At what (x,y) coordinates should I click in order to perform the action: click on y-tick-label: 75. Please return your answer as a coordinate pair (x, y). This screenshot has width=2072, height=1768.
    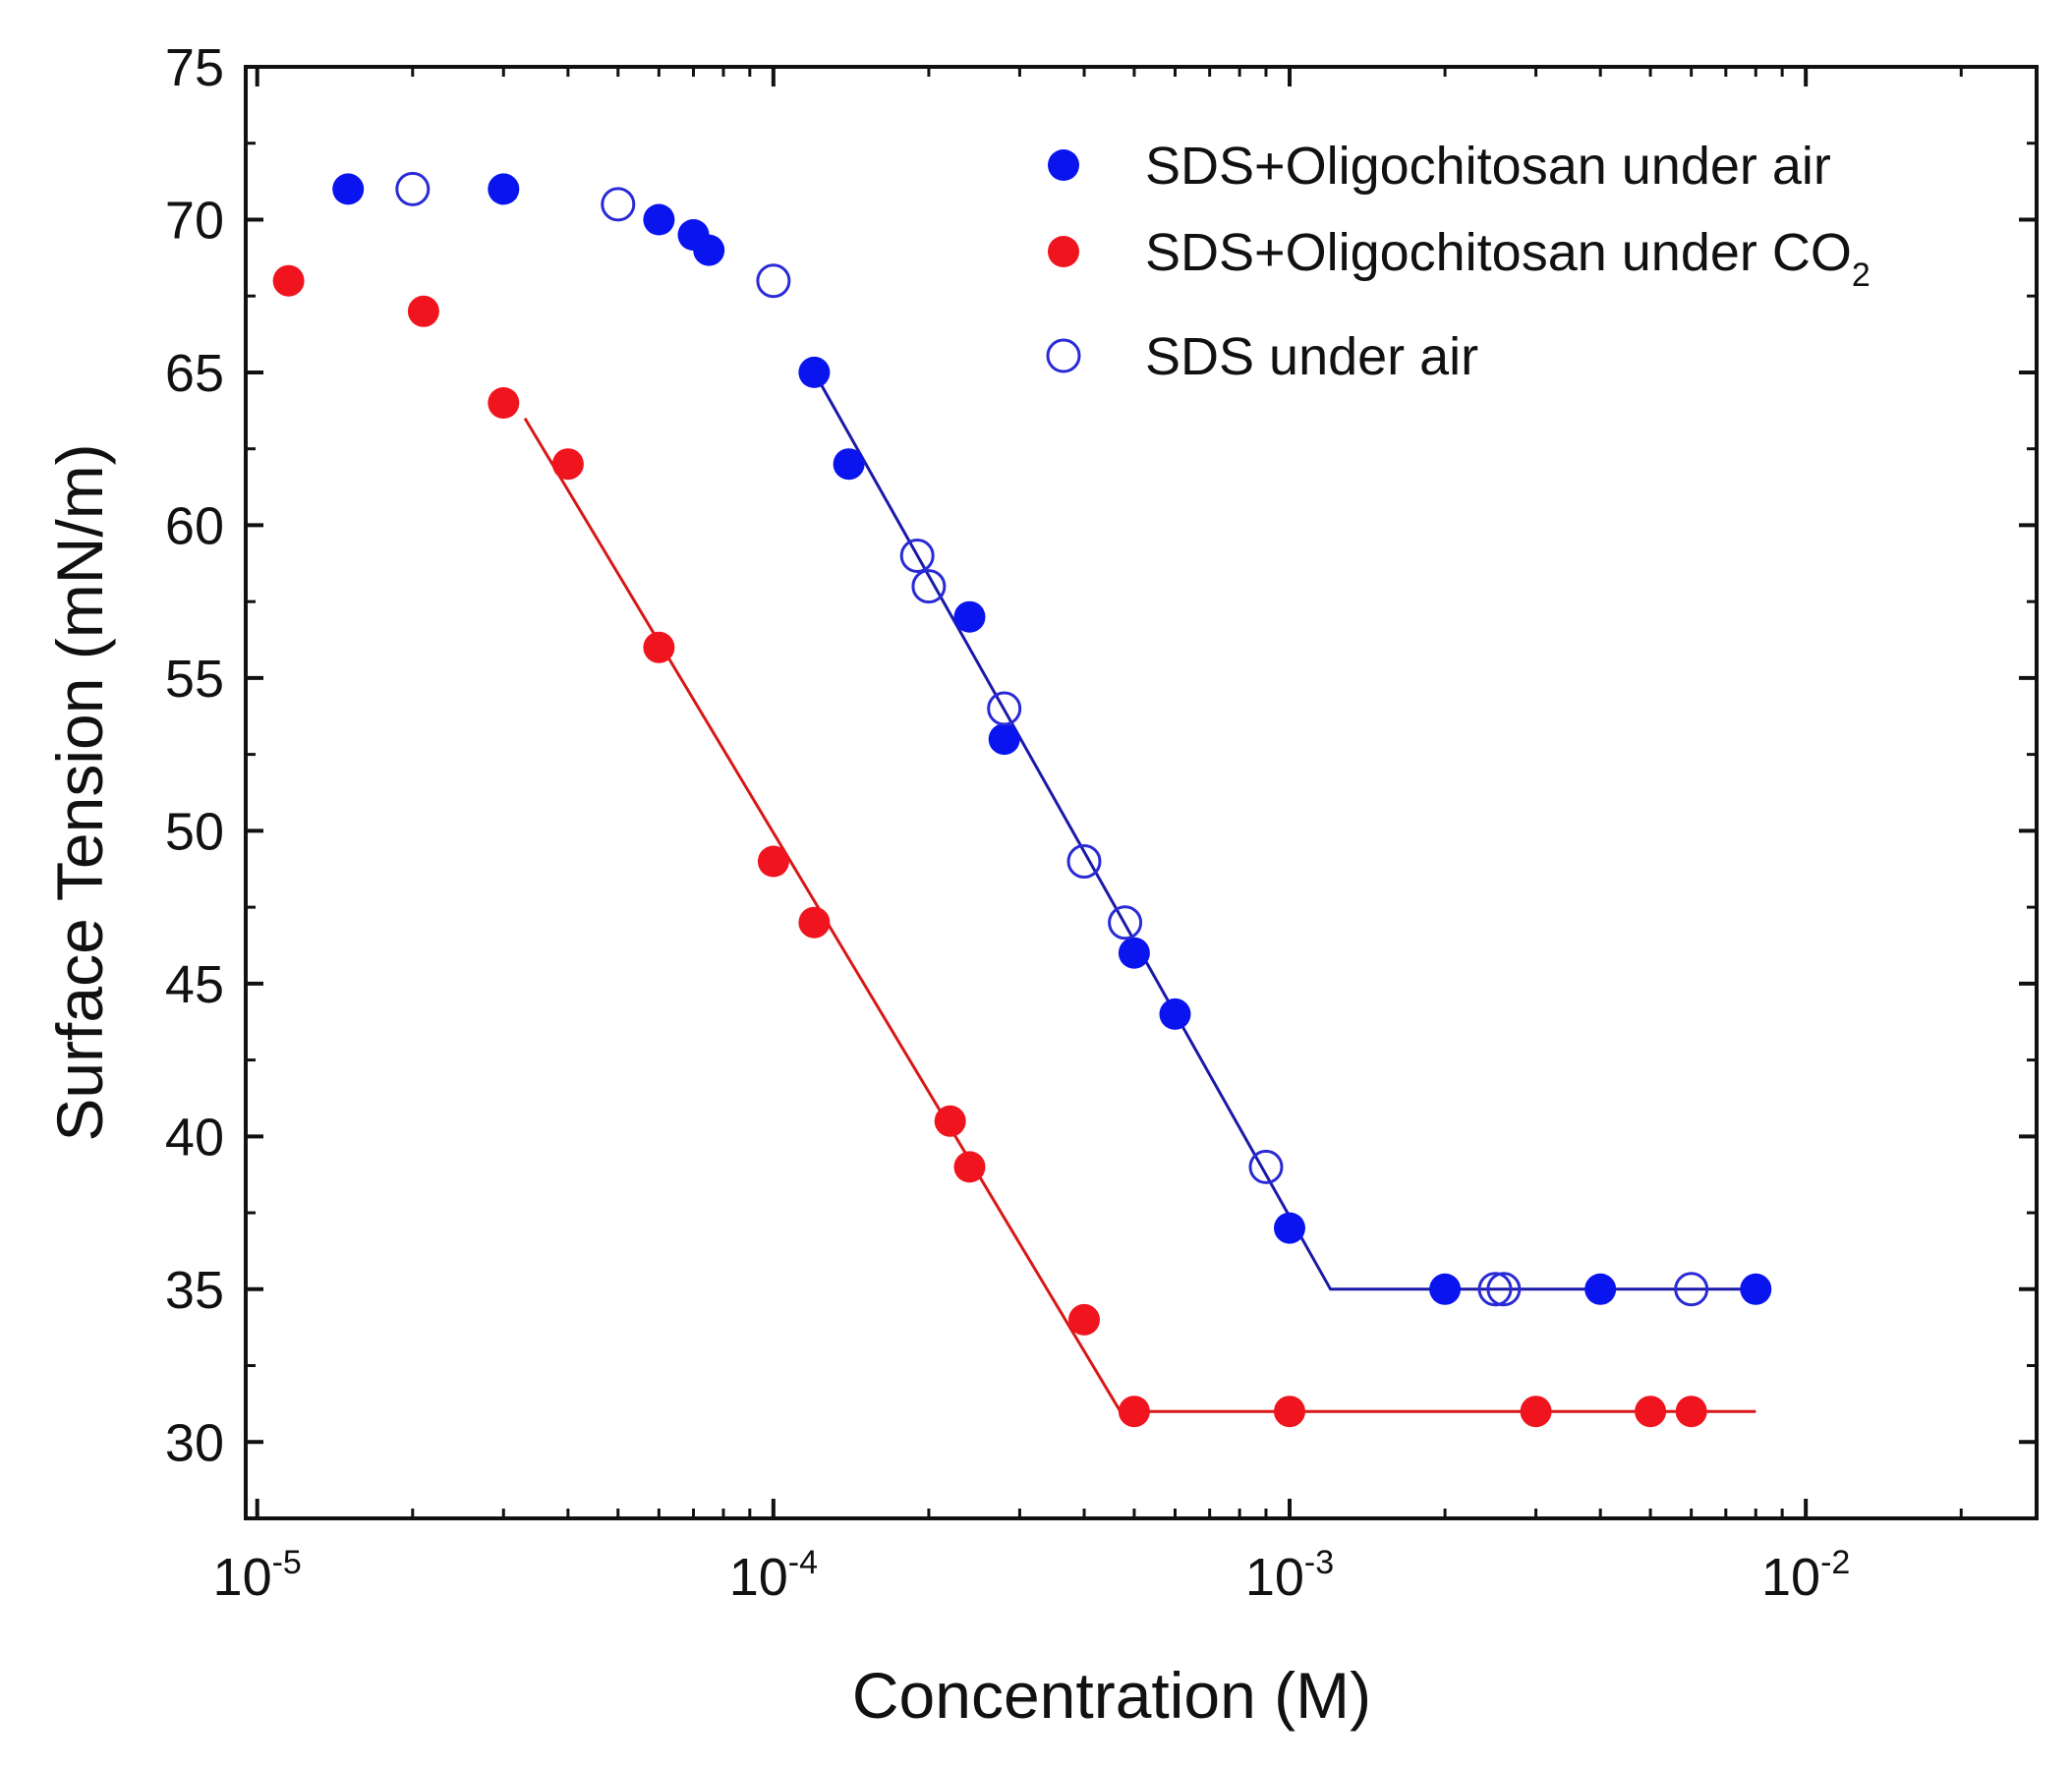
    Looking at the image, I should click on (195, 67).